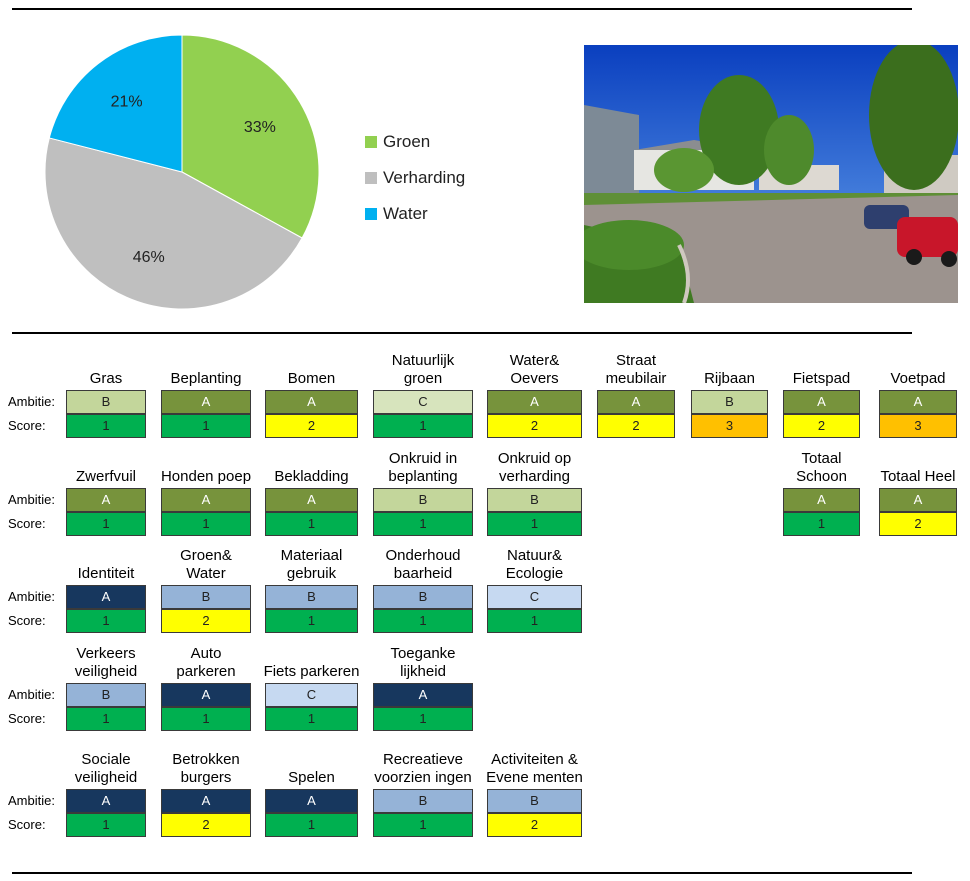 This screenshot has width=970, height=881. Describe the element at coordinates (534, 768) in the screenshot. I see `item-title: Activiteiten & Evene menten` at that location.